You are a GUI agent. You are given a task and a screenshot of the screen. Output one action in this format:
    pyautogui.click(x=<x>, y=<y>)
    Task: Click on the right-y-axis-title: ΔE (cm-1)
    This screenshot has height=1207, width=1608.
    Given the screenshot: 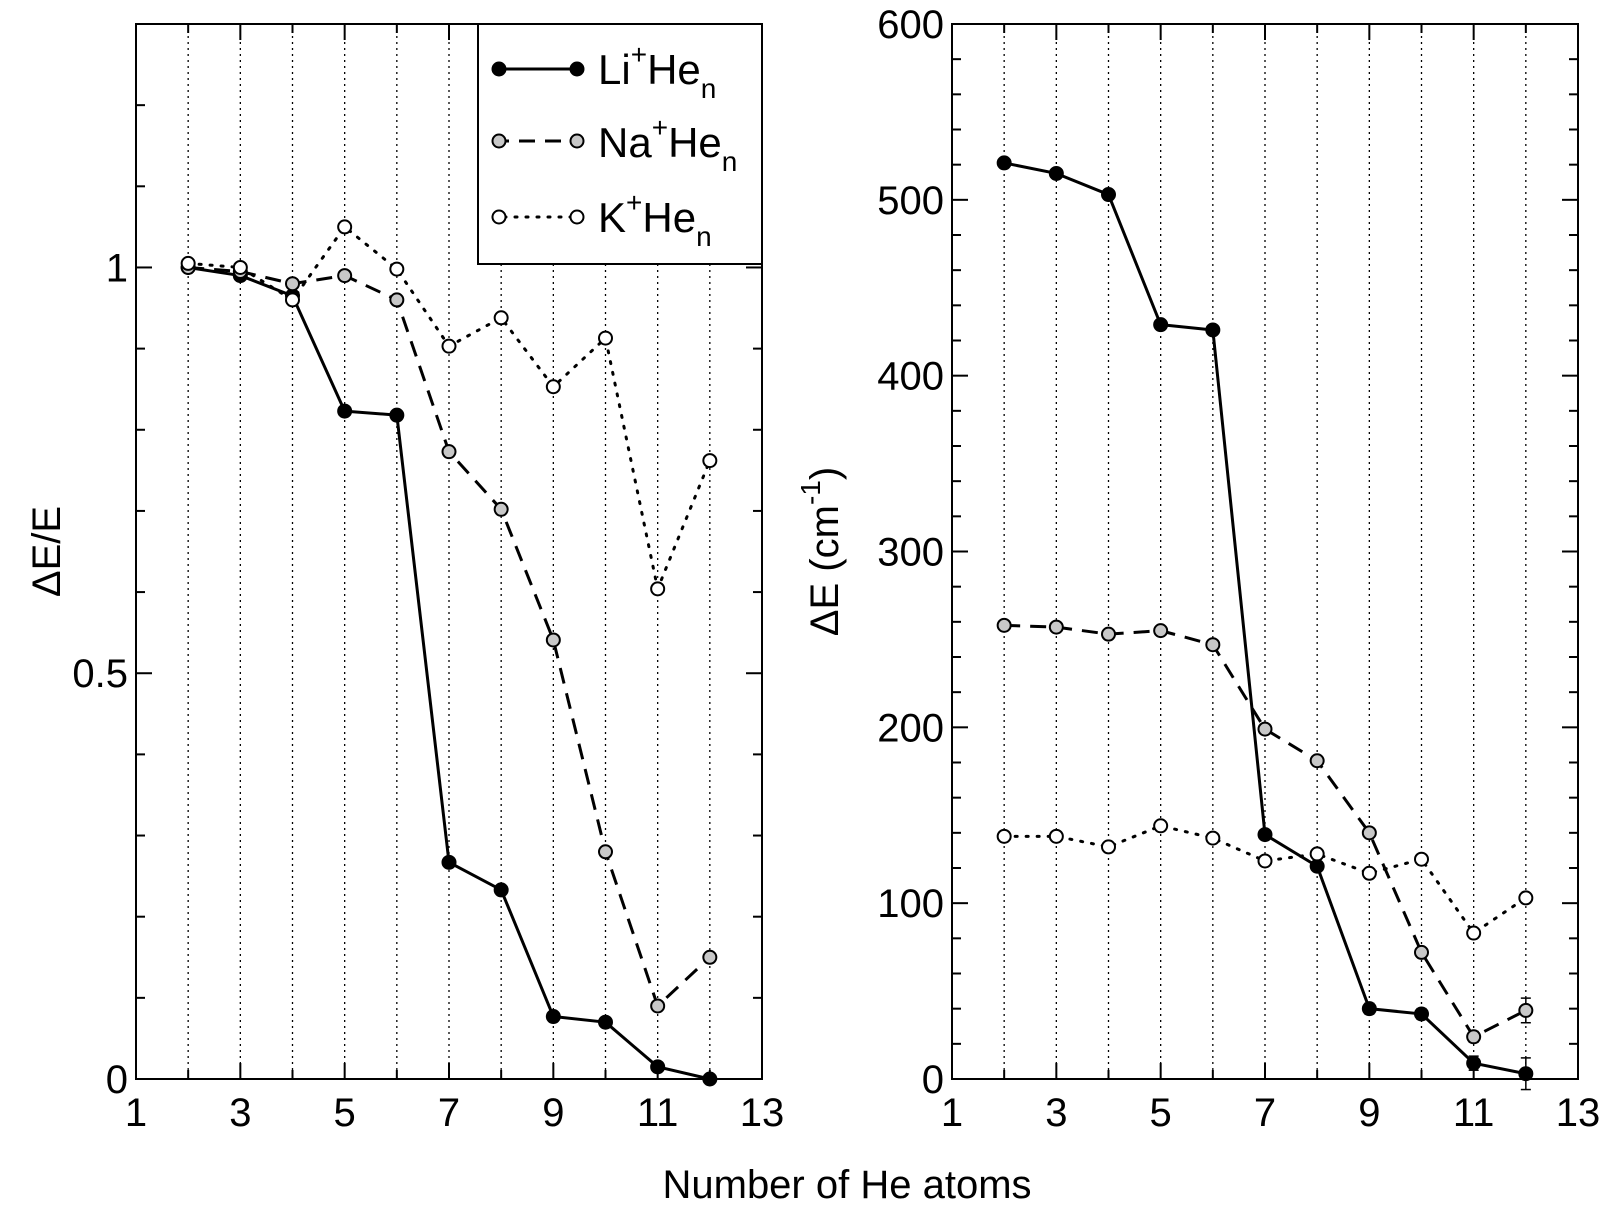 What is the action you would take?
    pyautogui.click(x=821, y=551)
    